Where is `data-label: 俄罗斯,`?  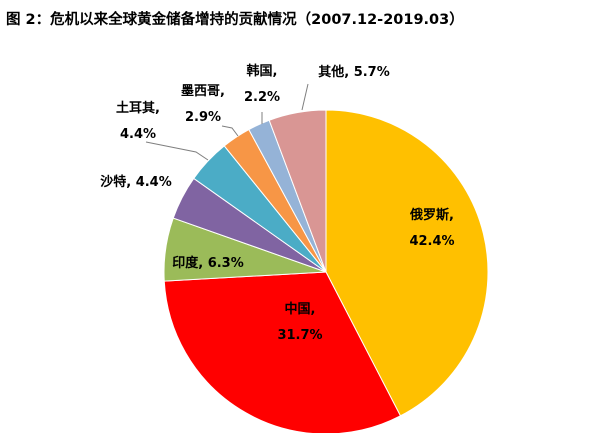
data-label: 俄罗斯, is located at coordinates (431, 215).